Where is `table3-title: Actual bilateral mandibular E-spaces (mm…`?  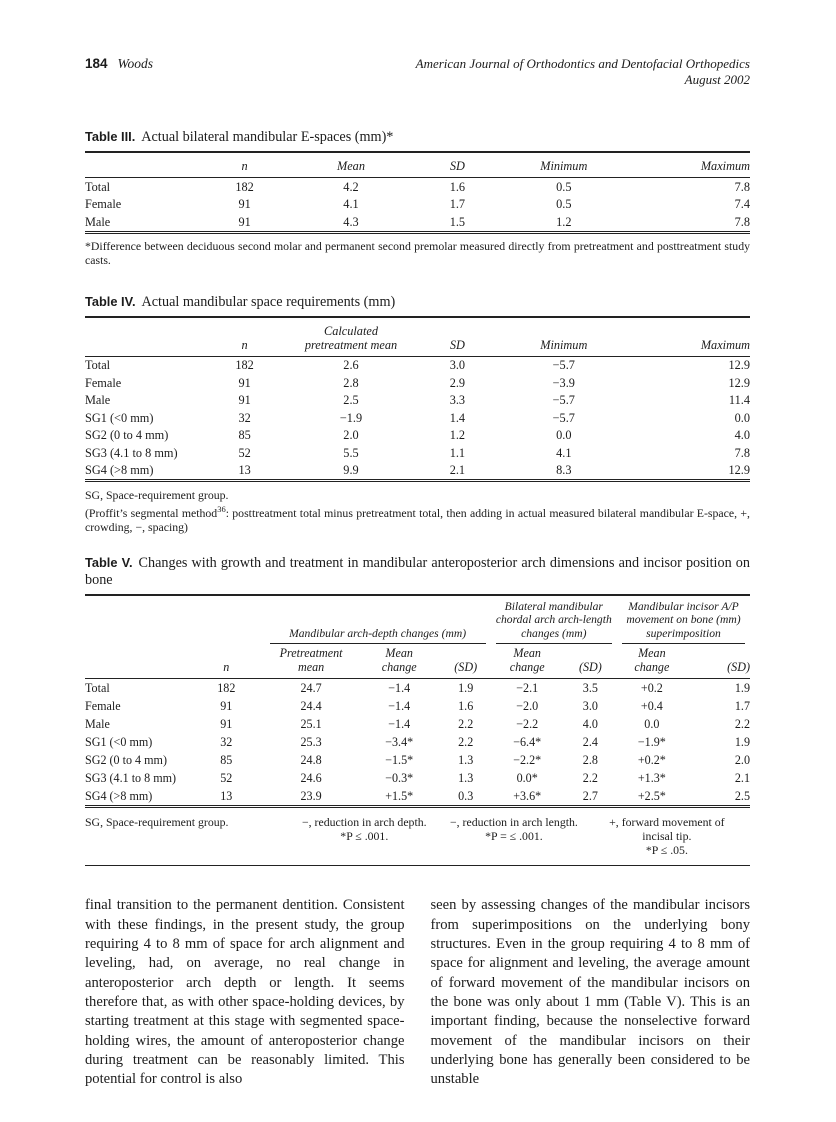 table3-title: Actual bilateral mandibular E-spaces (mm… is located at coordinates (267, 137).